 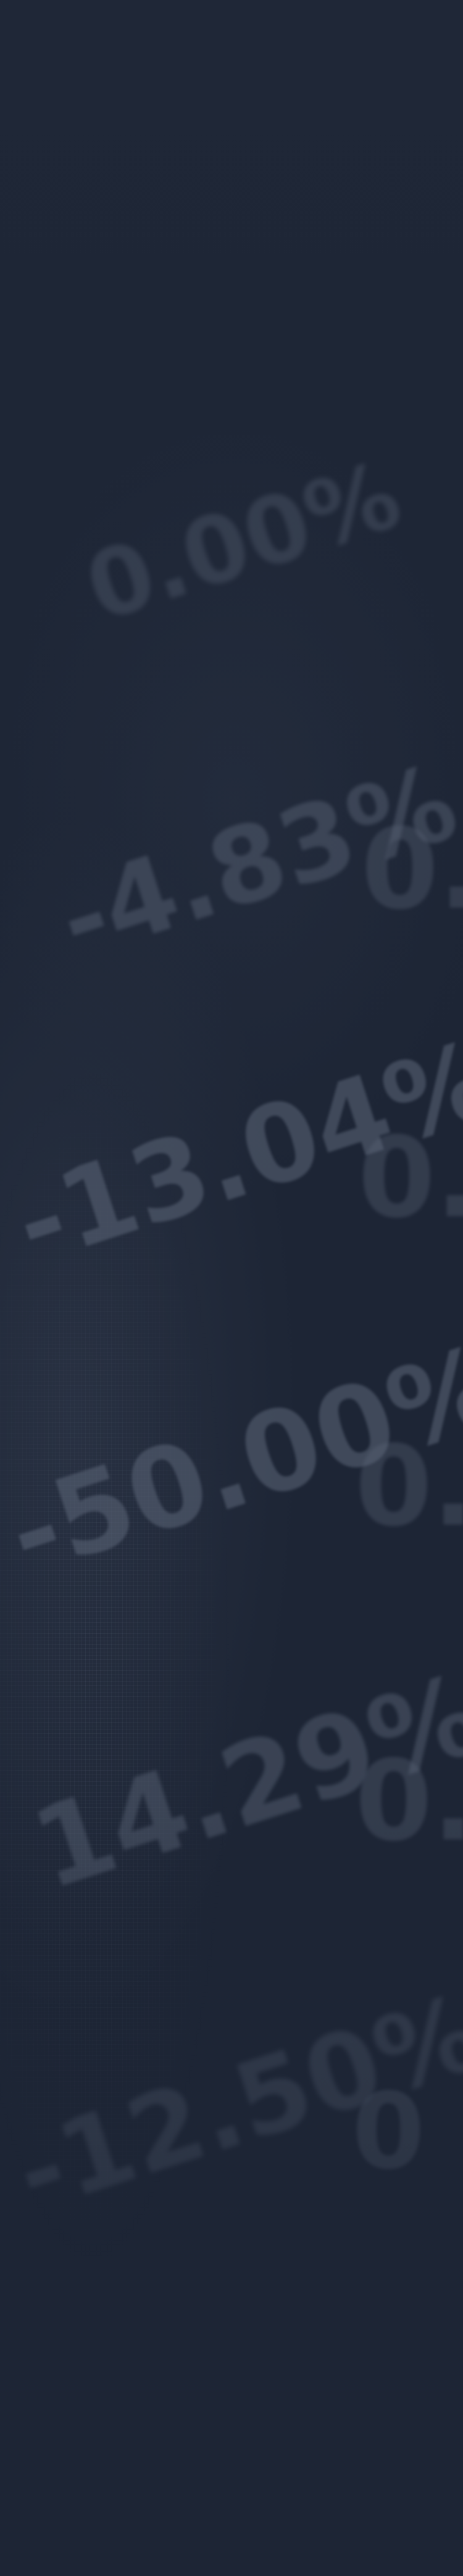 What do you see at coordinates (243, 542) in the screenshot?
I see `ticker-value: 0.00%` at bounding box center [243, 542].